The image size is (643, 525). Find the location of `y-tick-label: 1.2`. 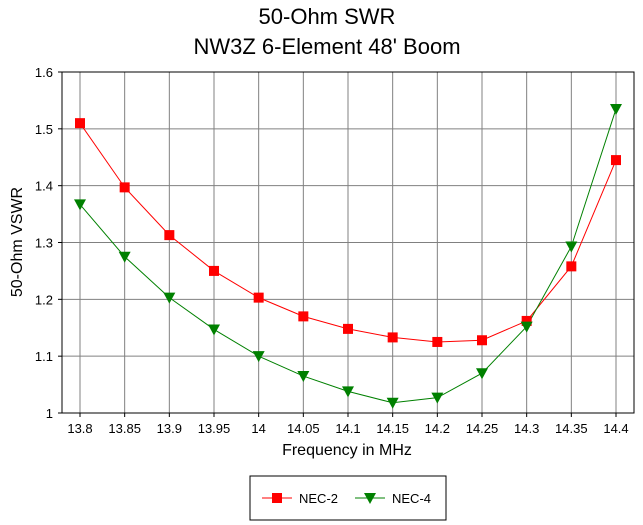

y-tick-label: 1.2 is located at coordinates (44, 299).